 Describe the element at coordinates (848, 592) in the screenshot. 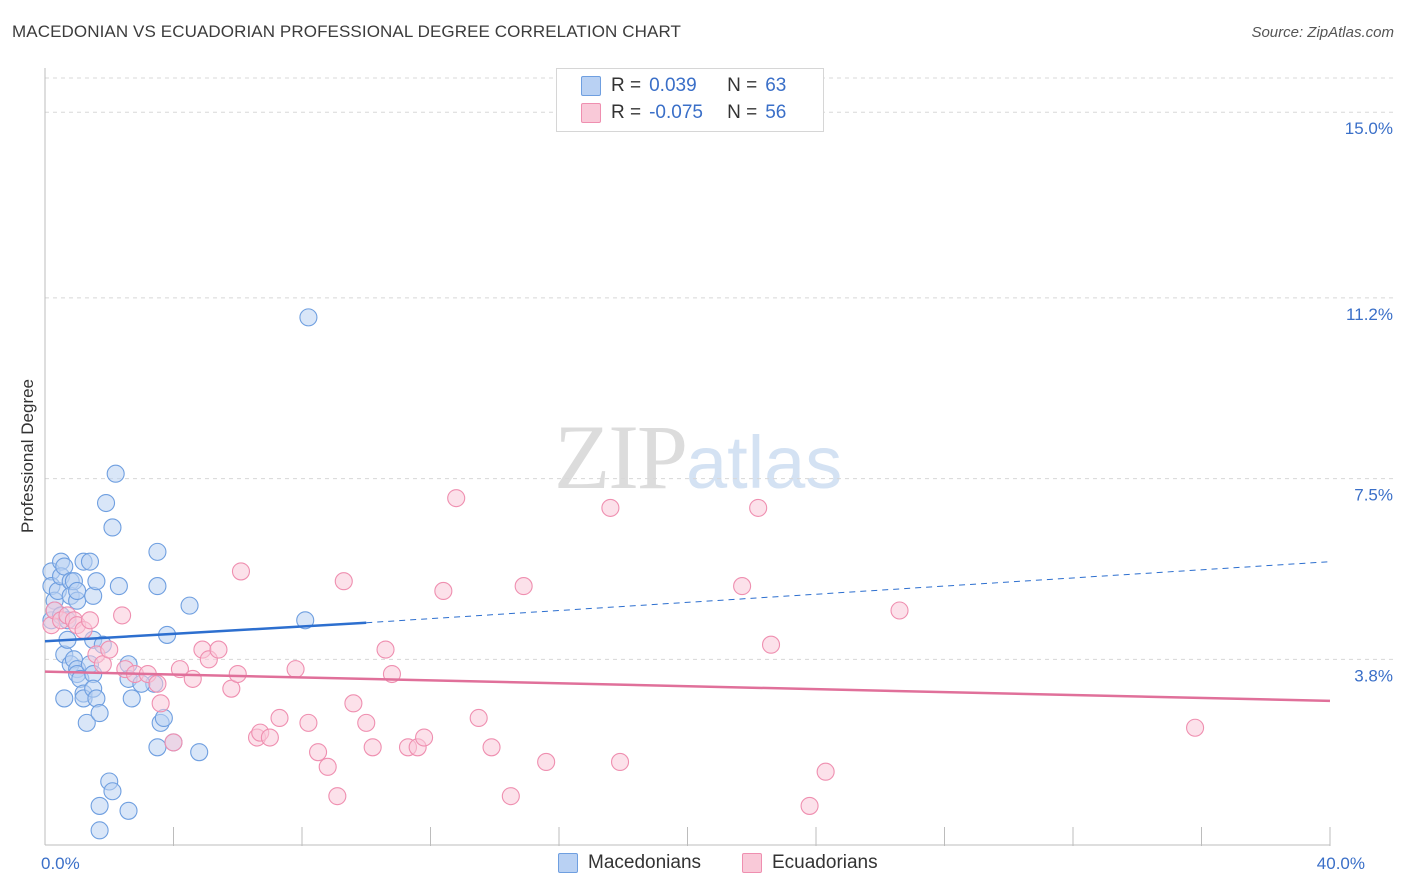

I see `macedonian-trend-extension` at that location.